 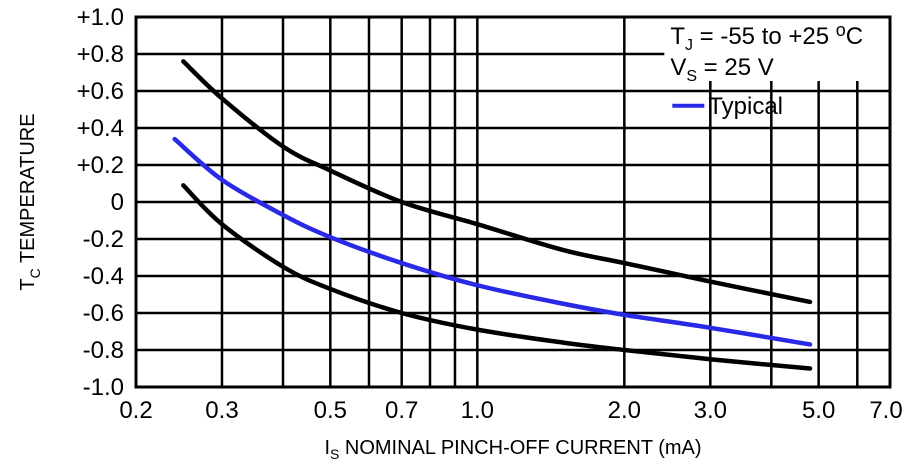 I want to click on y-tick-label: -0.4, so click(x=103, y=276).